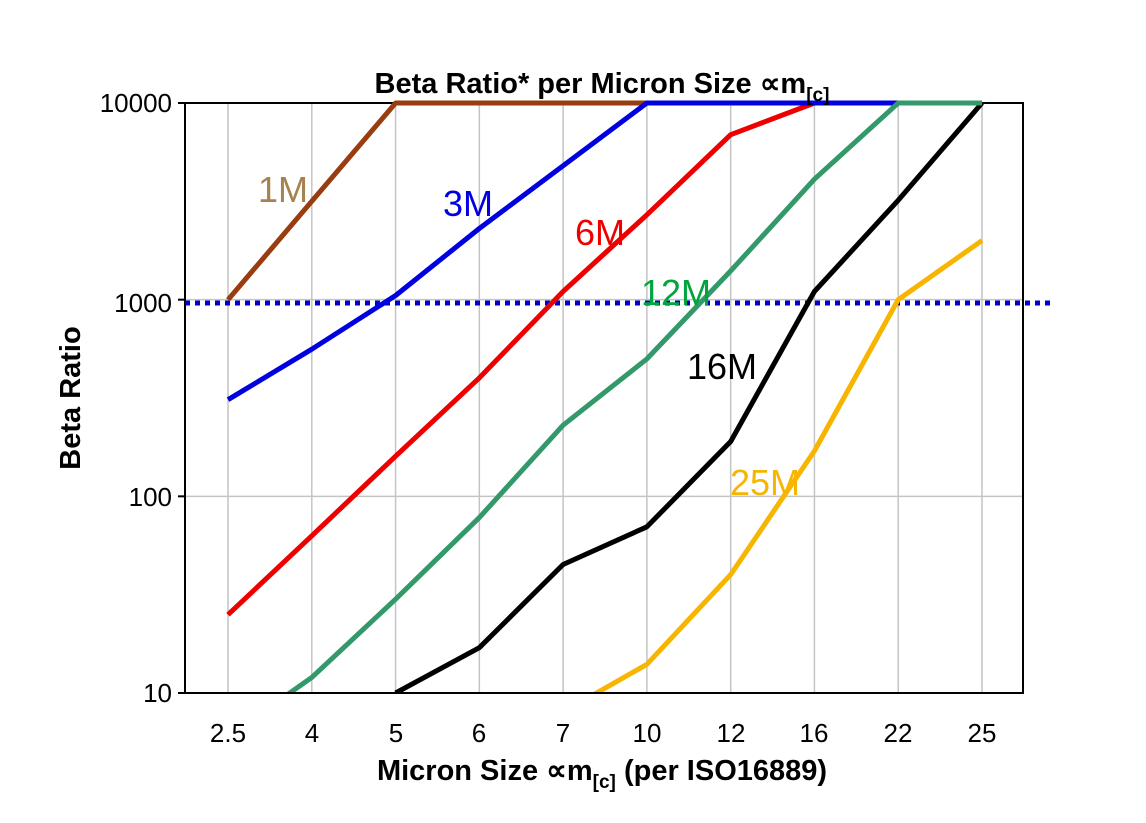  I want to click on series-label-25m: 25M, so click(765, 482).